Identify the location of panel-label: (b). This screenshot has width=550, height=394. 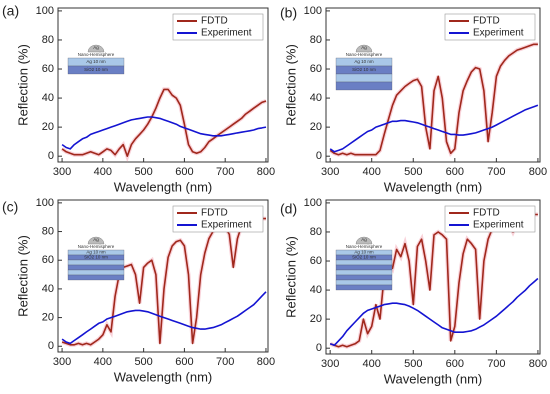
(288, 13).